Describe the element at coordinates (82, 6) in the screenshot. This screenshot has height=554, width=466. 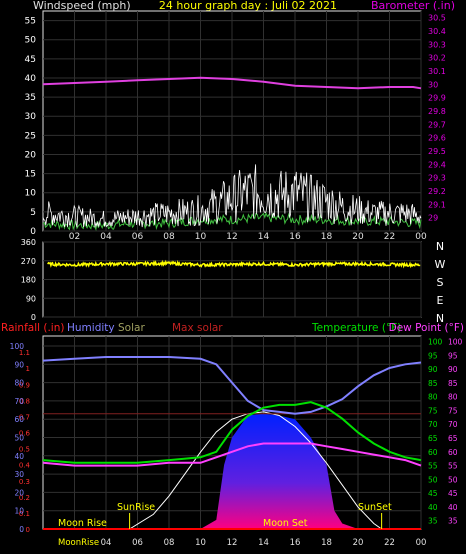
I see `windspeed-label: Windspeed (mph)` at that location.